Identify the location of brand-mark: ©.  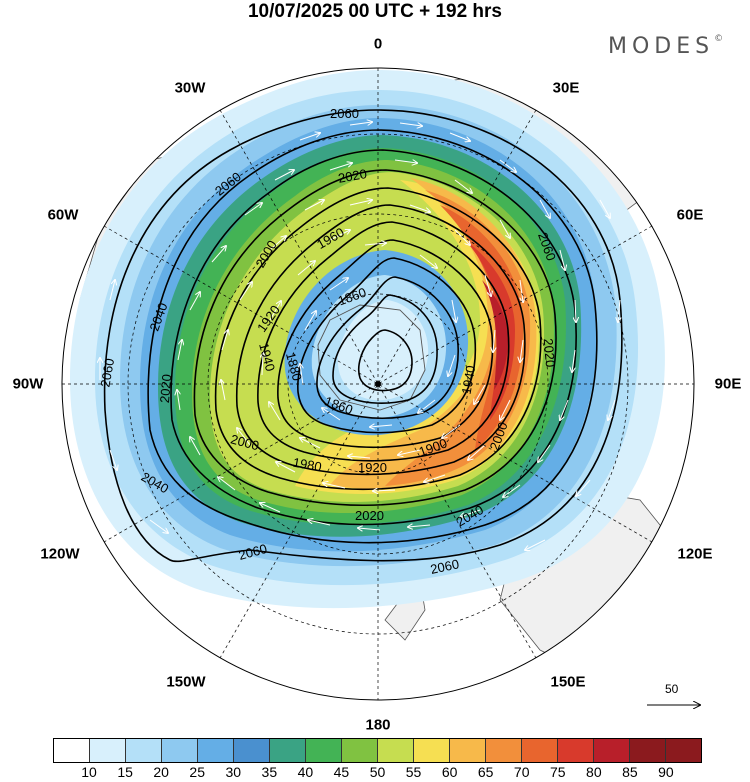
(719, 39).